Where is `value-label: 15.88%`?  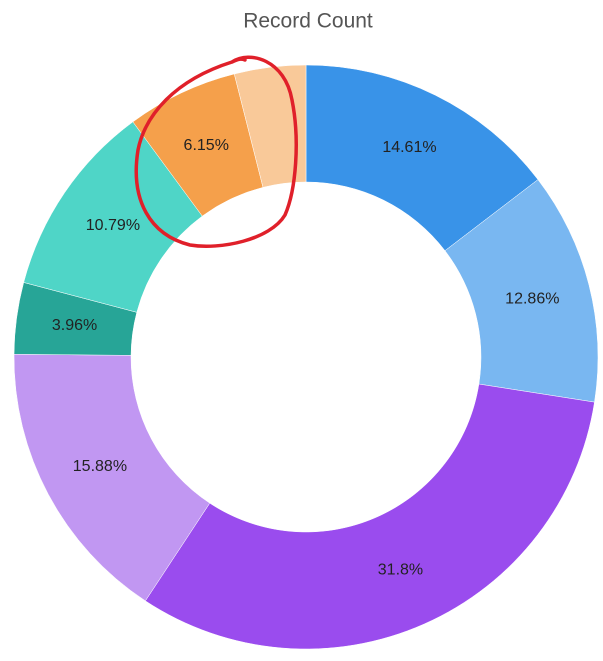 value-label: 15.88% is located at coordinates (100, 466).